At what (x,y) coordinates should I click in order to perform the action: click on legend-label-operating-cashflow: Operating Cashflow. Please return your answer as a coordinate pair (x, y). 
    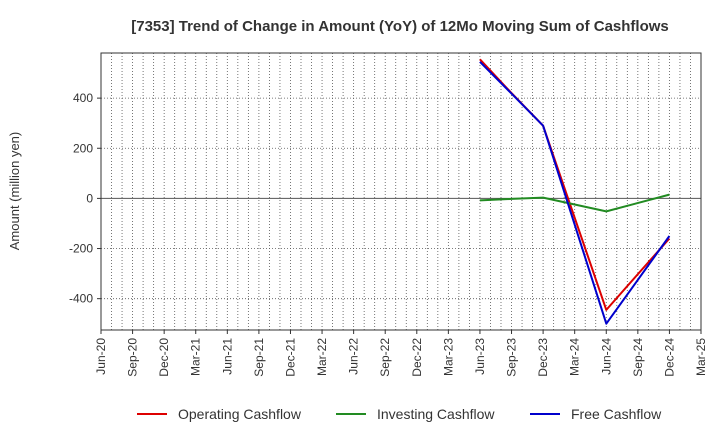
    Looking at the image, I should click on (240, 414).